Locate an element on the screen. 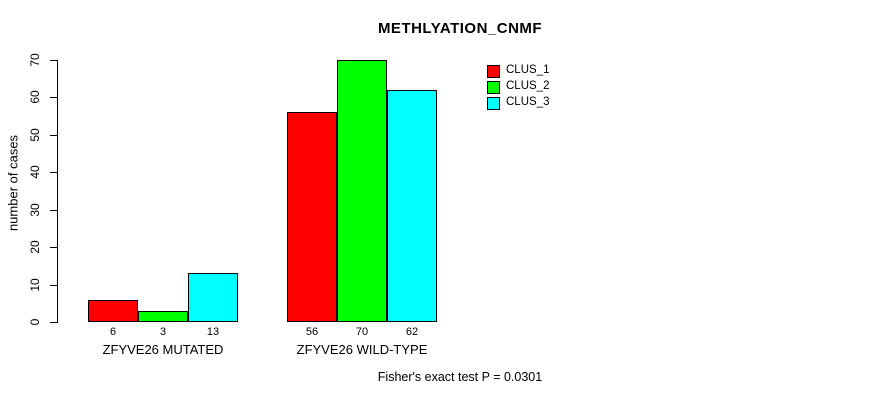 The image size is (890, 400). y-tick-label: 10 is located at coordinates (35, 284).